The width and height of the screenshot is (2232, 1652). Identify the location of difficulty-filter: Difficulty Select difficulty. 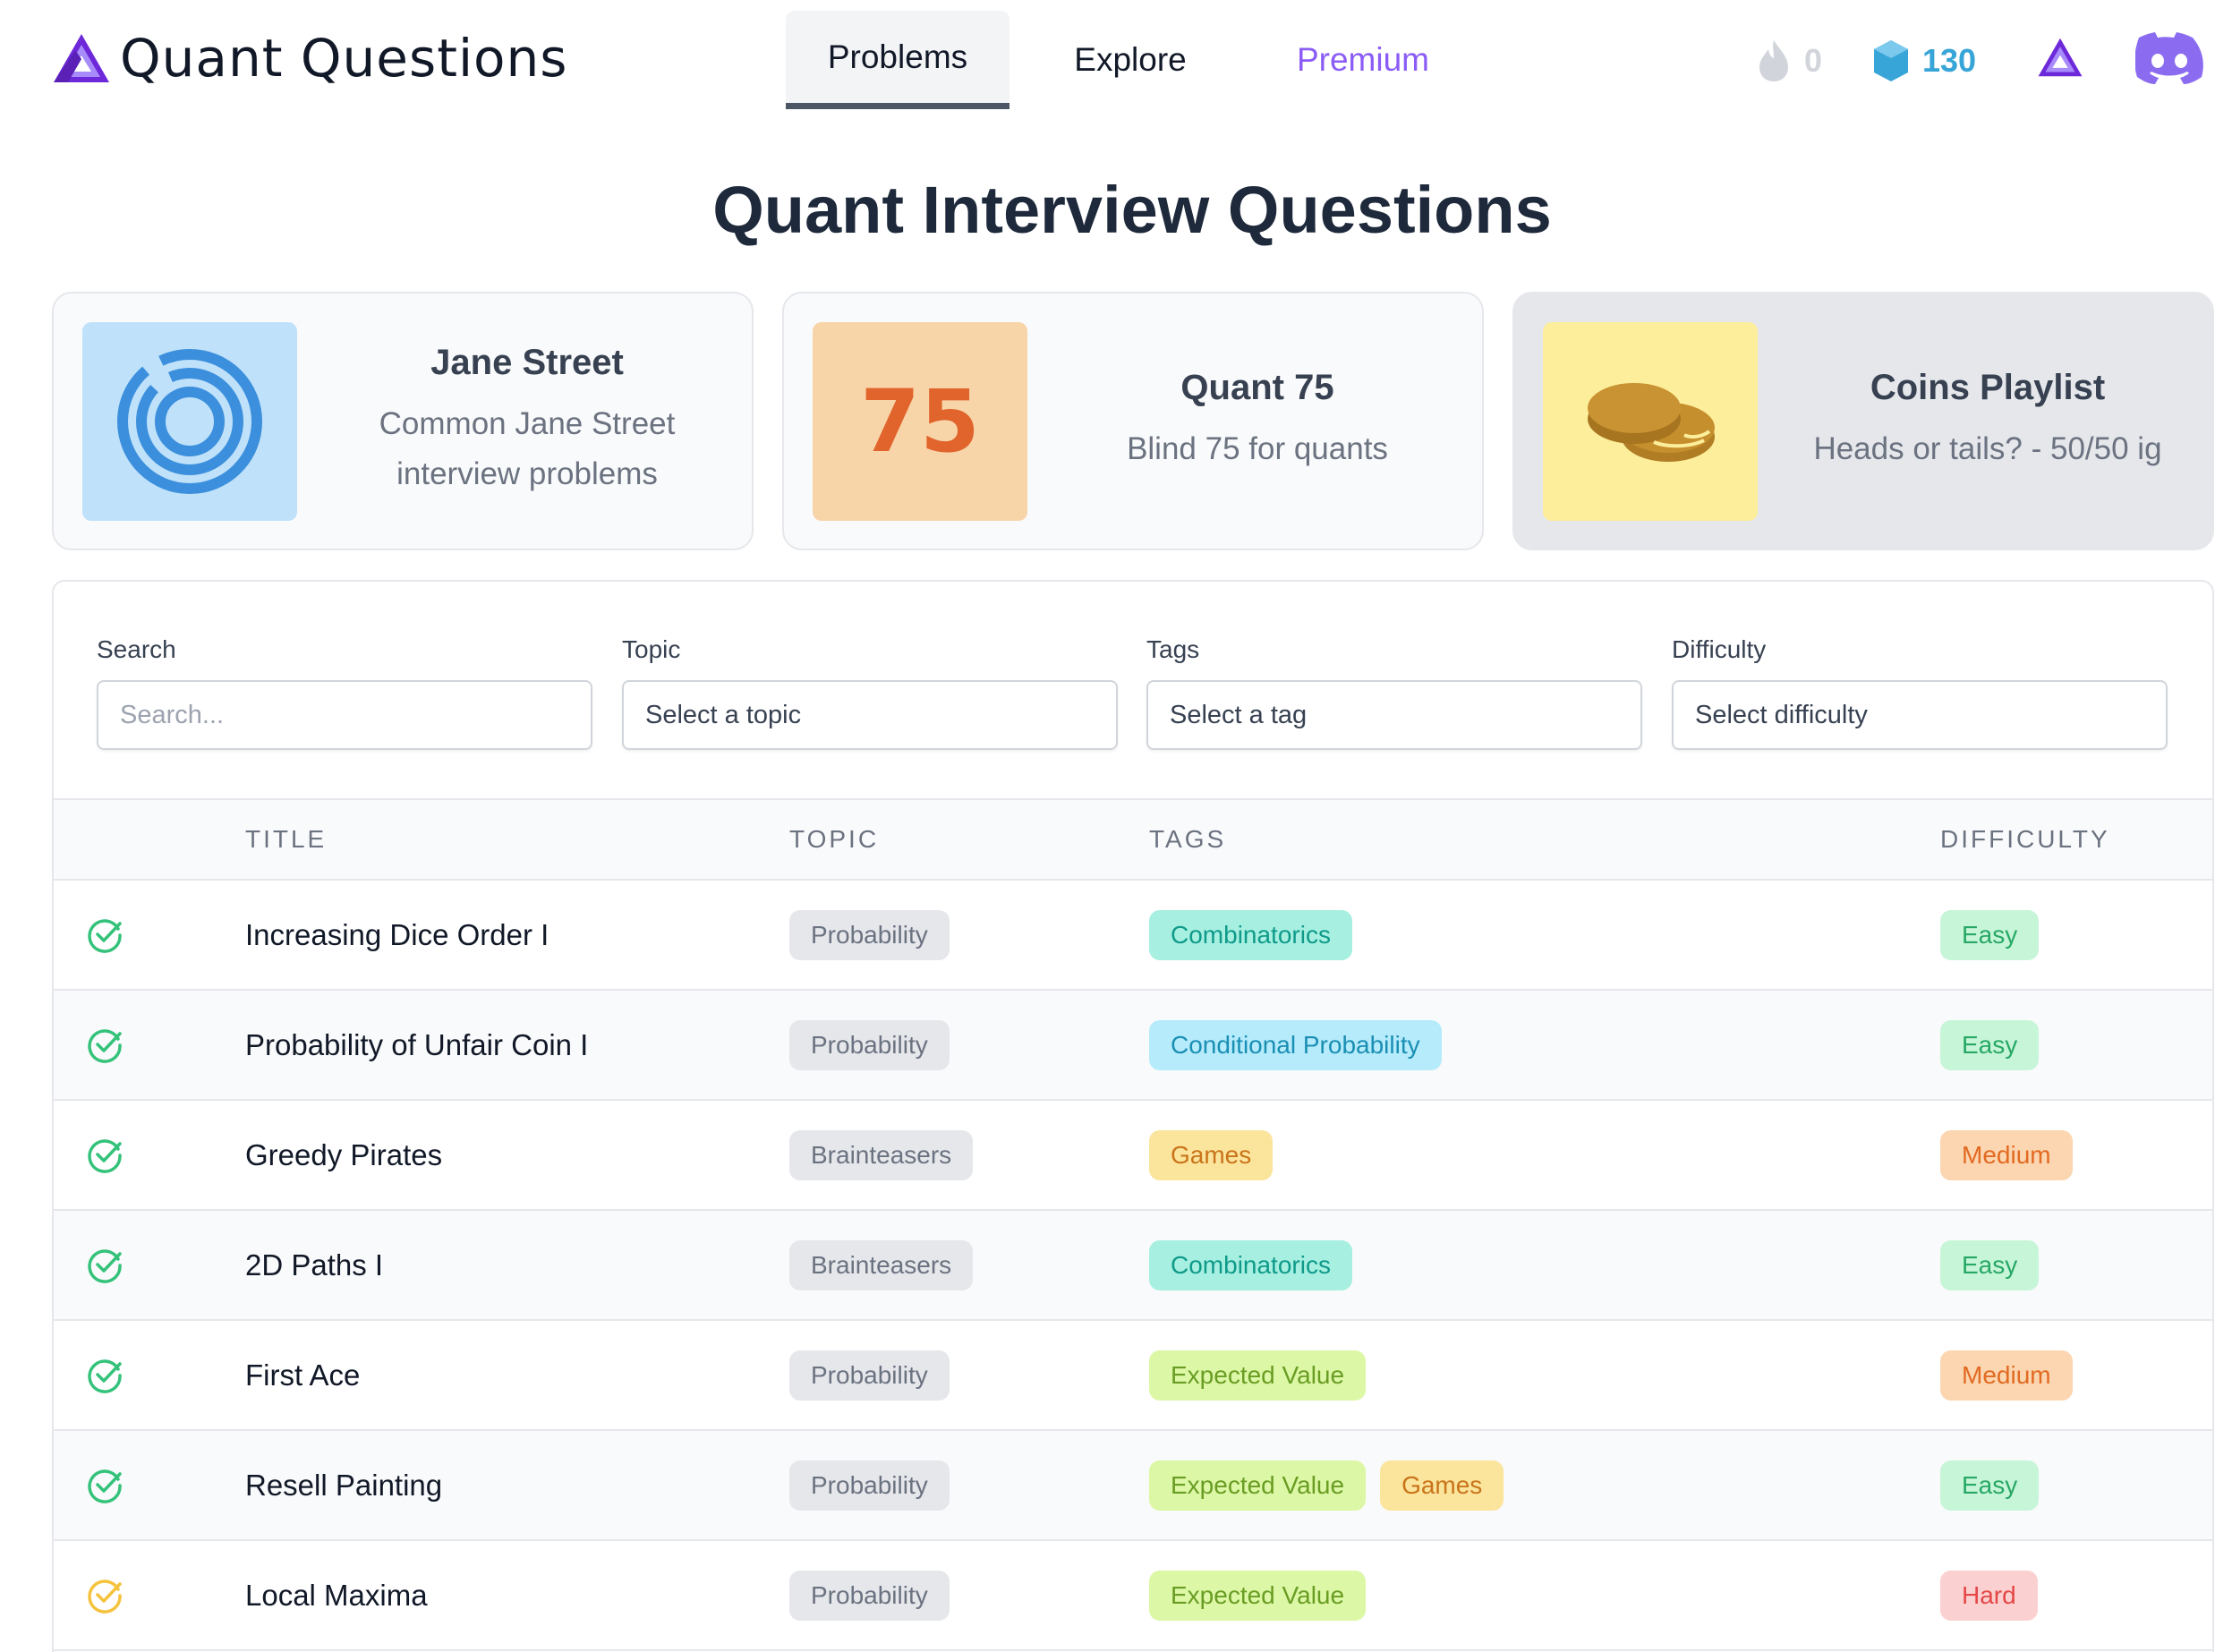
(1920, 692).